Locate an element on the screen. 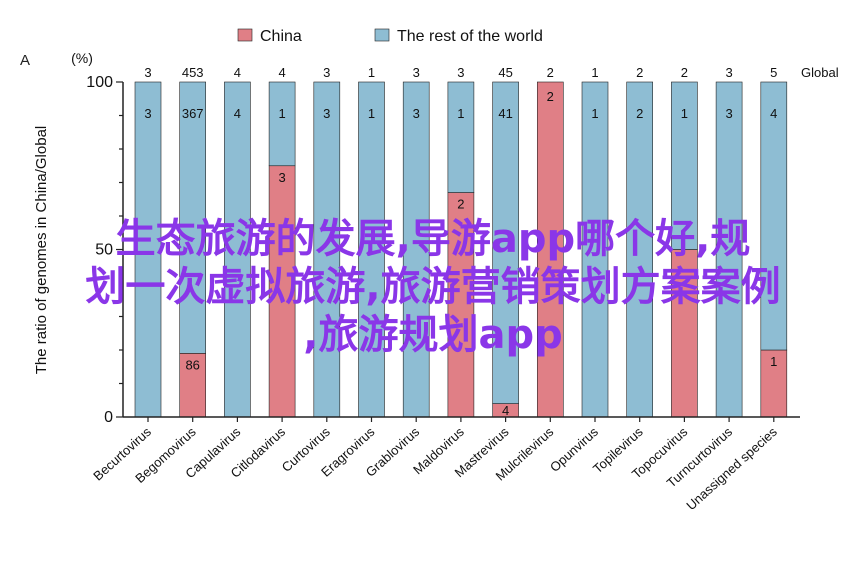 The width and height of the screenshot is (866, 565). data-label-rest: 2 is located at coordinates (639, 113).